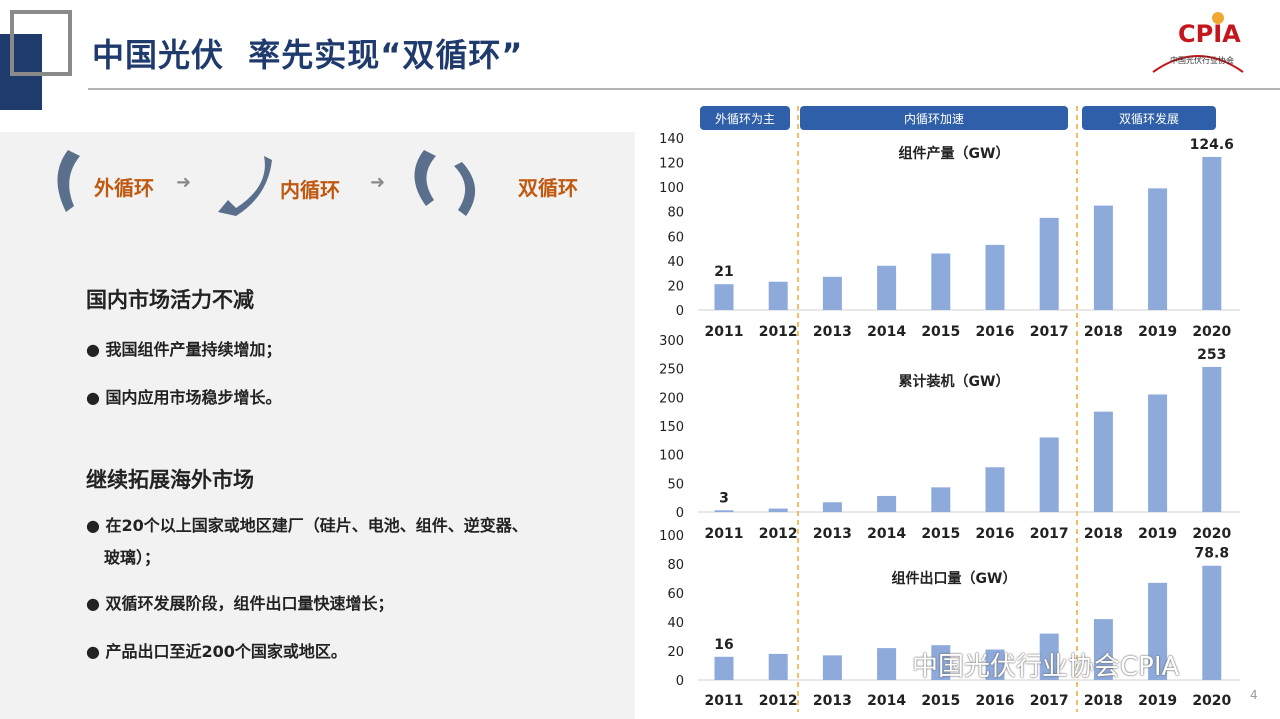 This screenshot has height=719, width=1280. I want to click on data-label: 16, so click(723, 645).